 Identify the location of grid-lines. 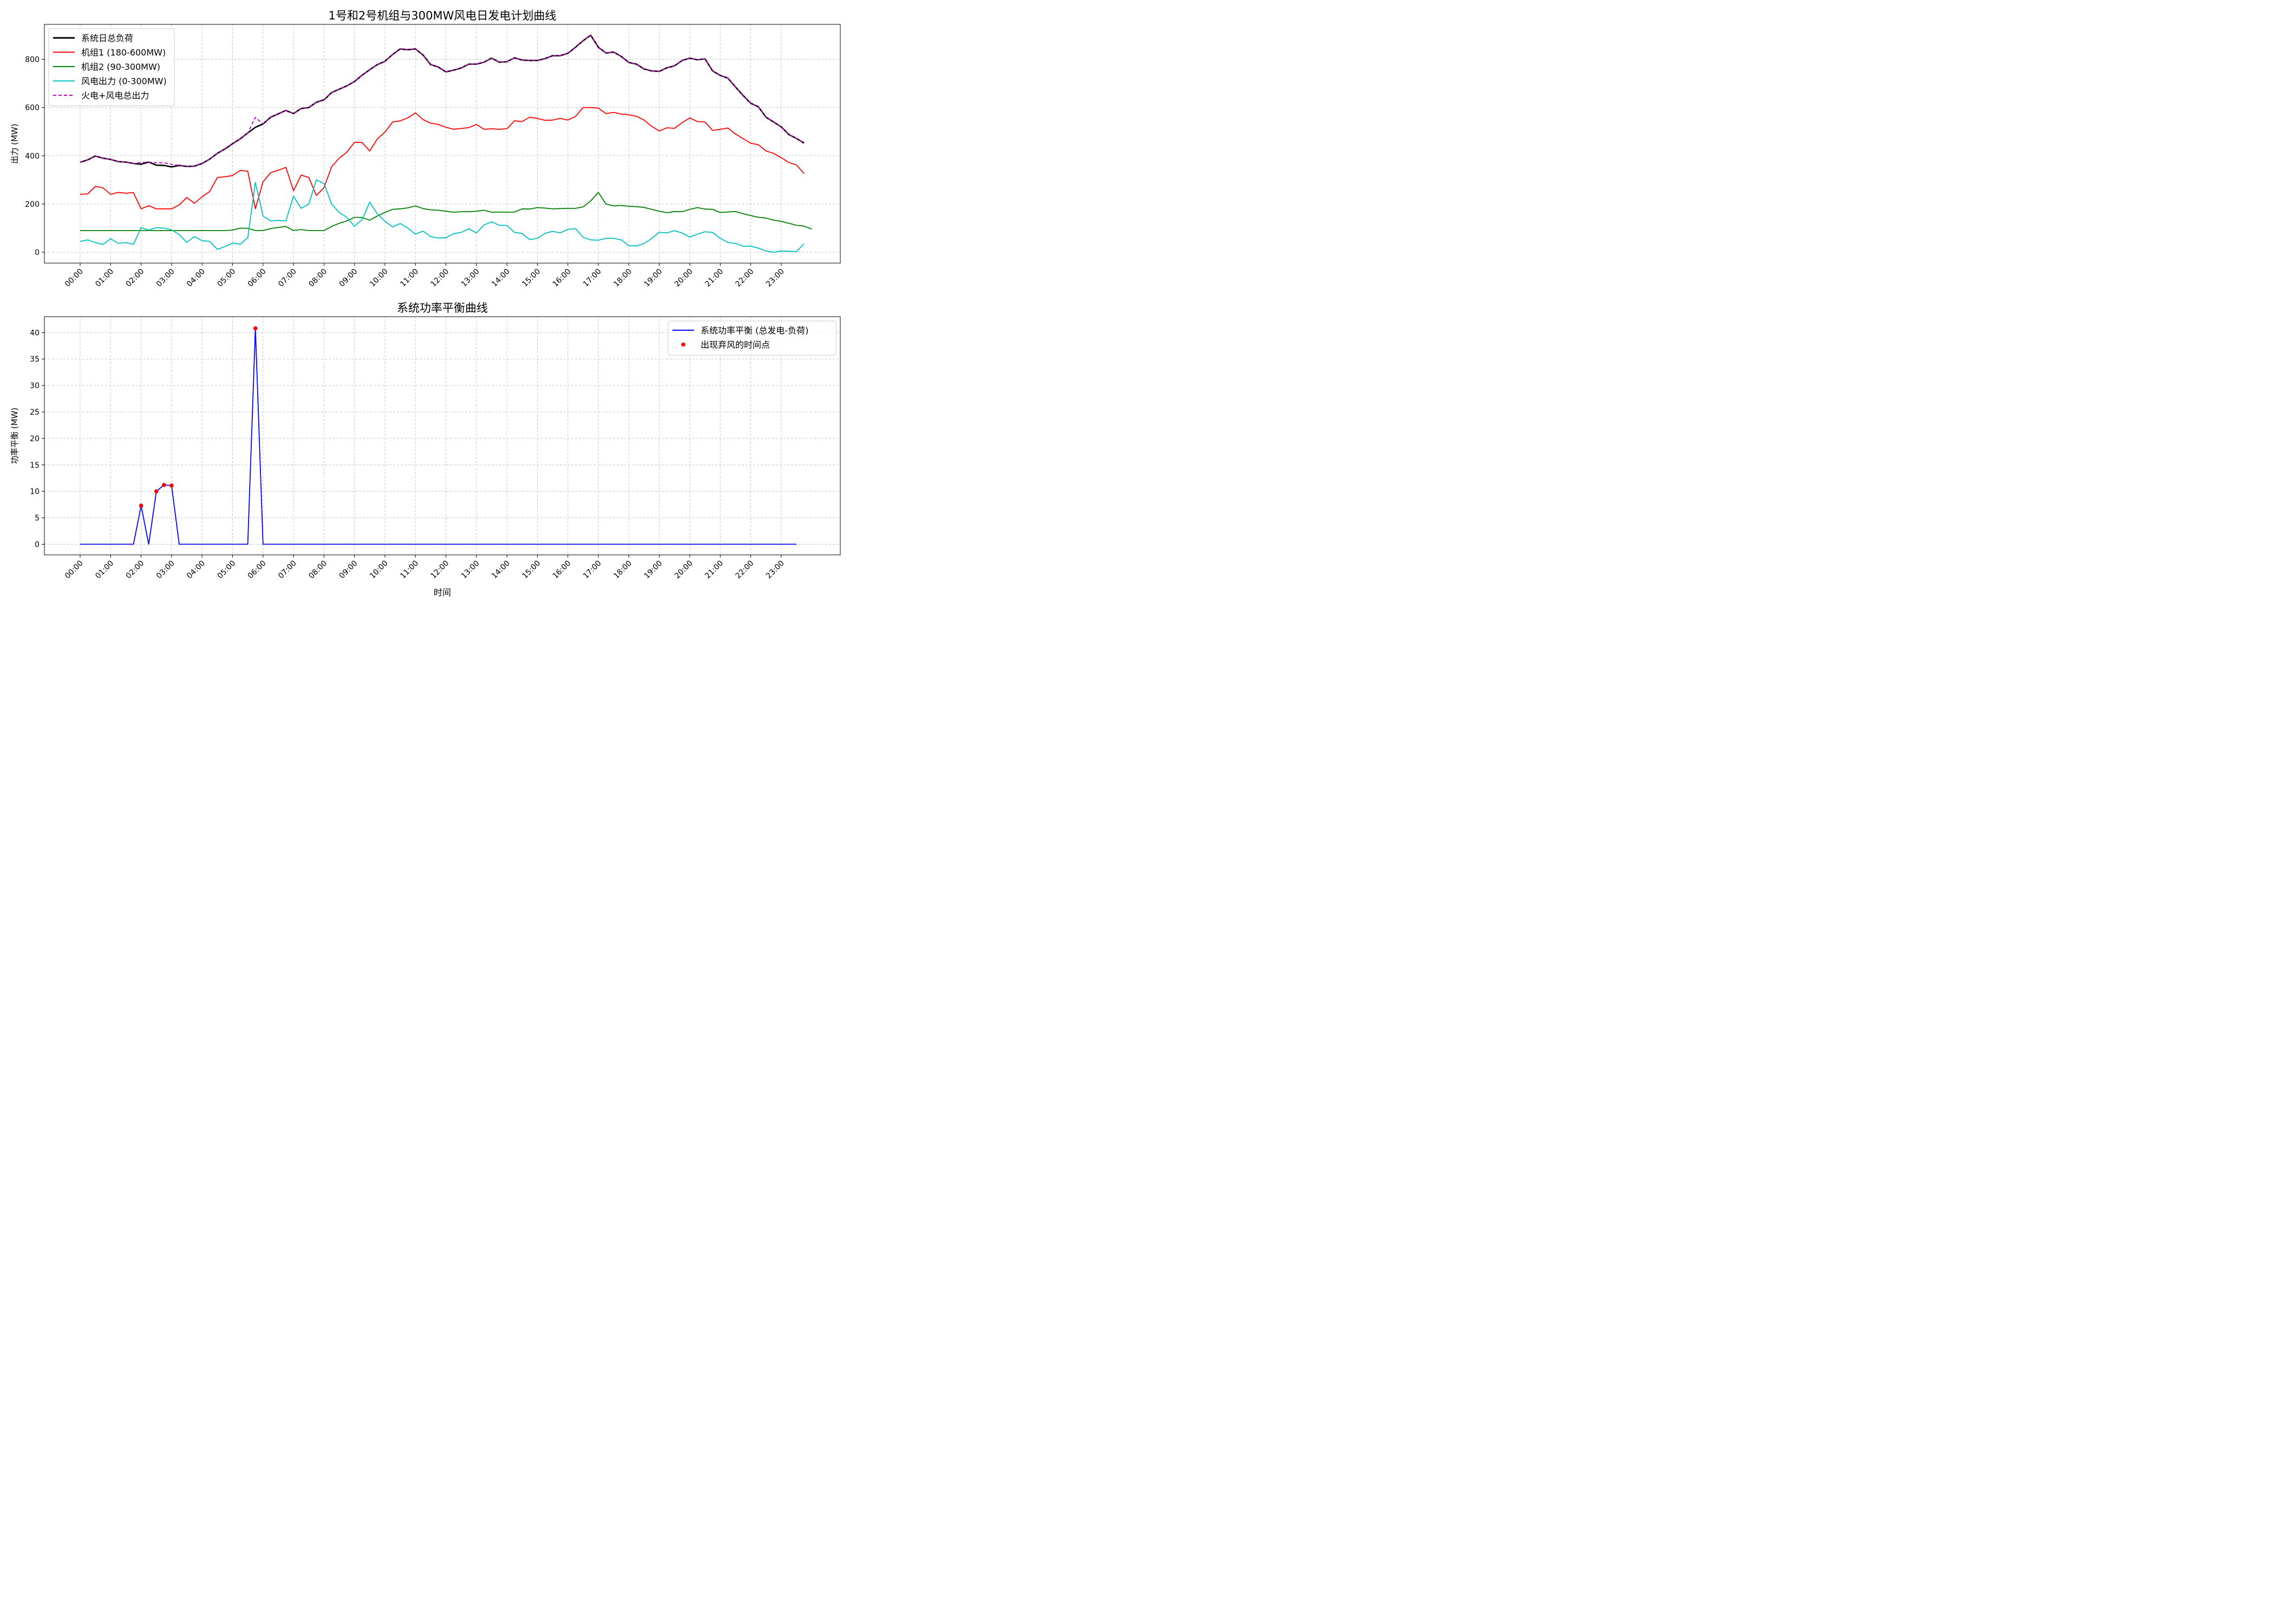
(442, 143).